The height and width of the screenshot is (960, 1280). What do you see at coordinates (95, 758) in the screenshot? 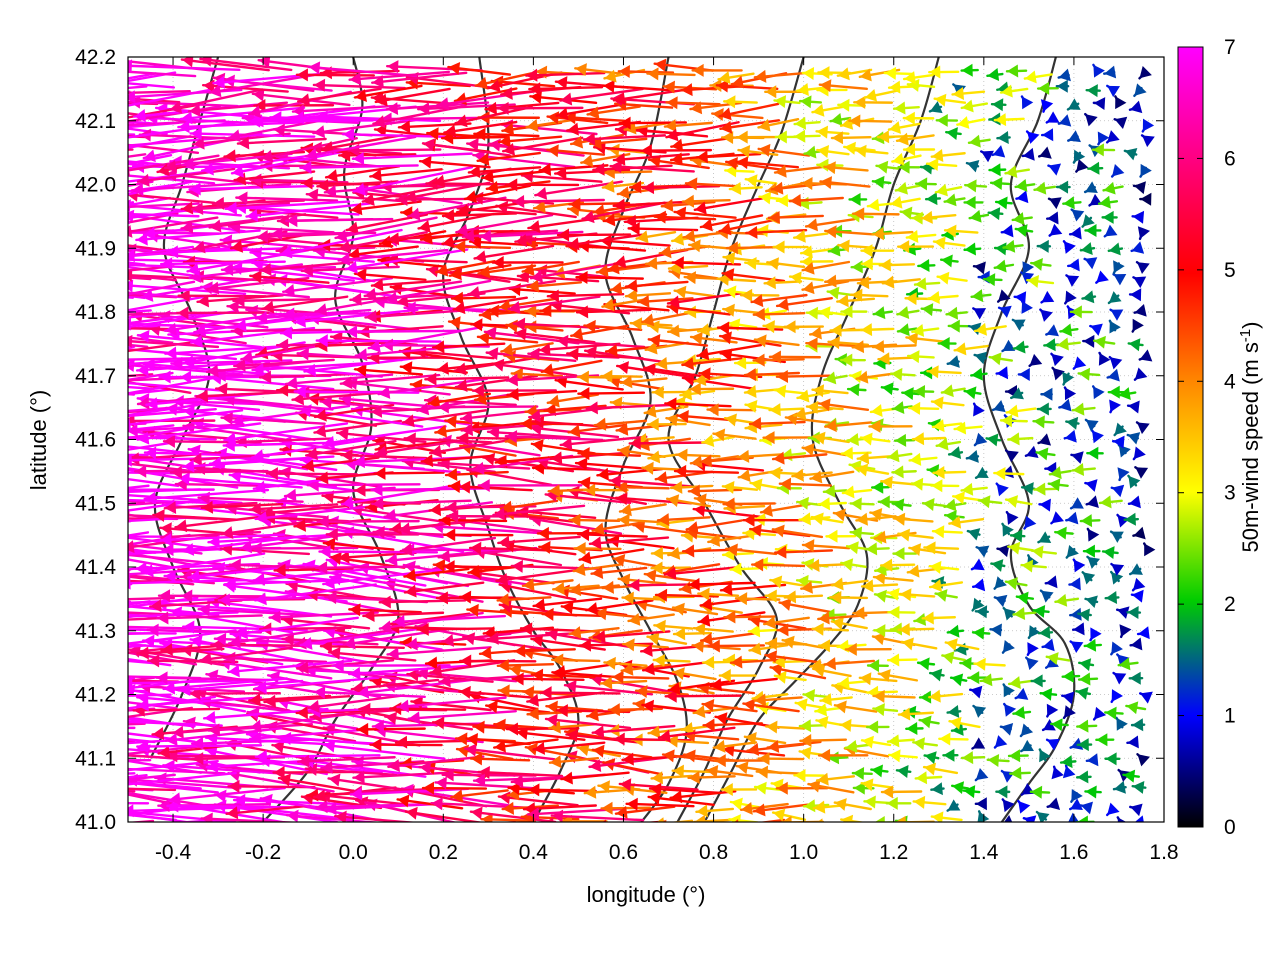
I see `y-tick-label: 41.1` at bounding box center [95, 758].